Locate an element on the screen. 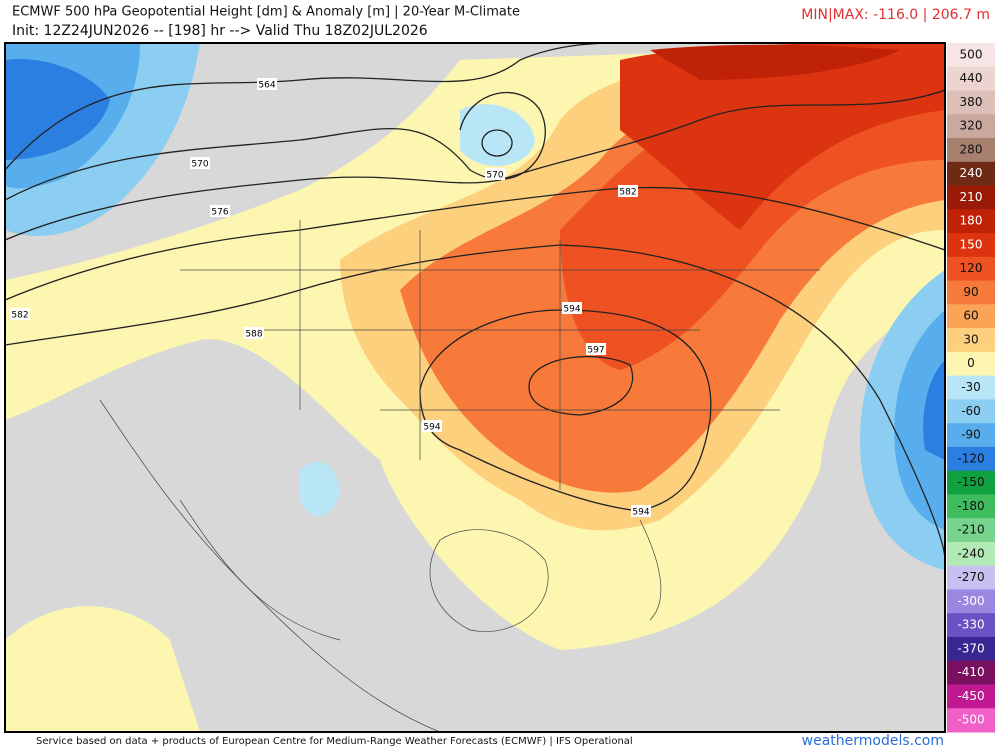  colorbar-label: -60 is located at coordinates (971, 411).